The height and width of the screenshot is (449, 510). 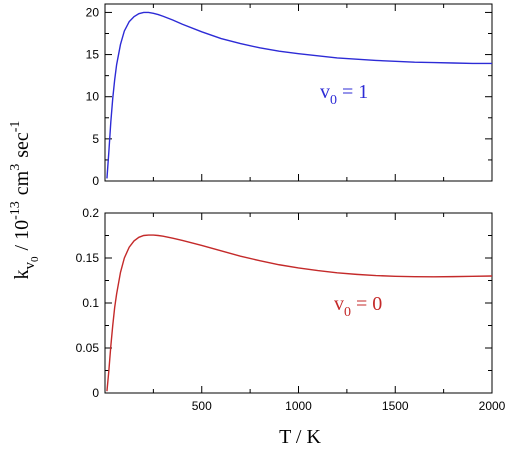 I want to click on y-axis-title: kv0/ 10-13cm3sec-1, so click(x=24, y=200).